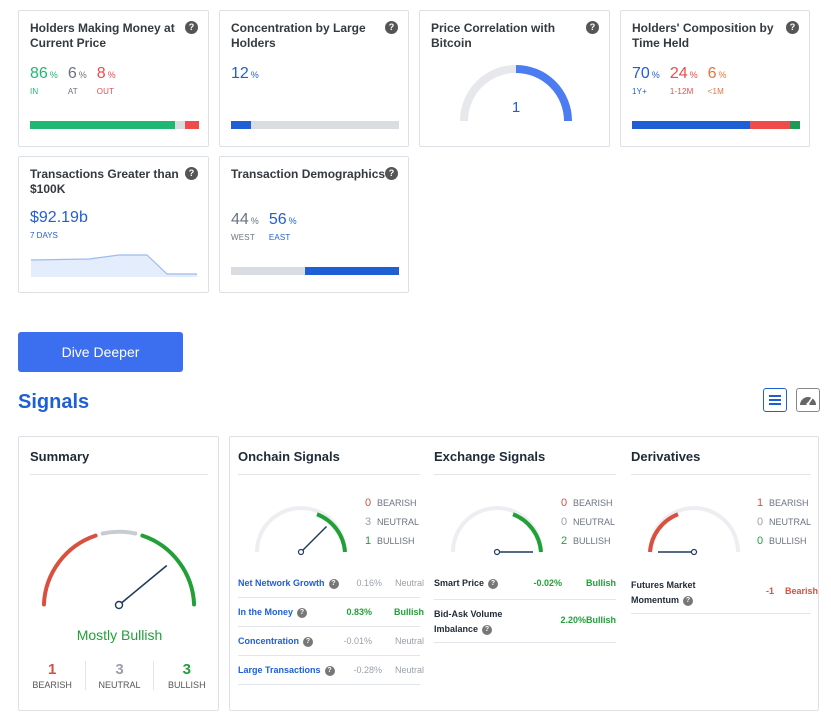 This screenshot has width=831, height=718. I want to click on summary-verdict: Mostly Bullish, so click(119, 635).